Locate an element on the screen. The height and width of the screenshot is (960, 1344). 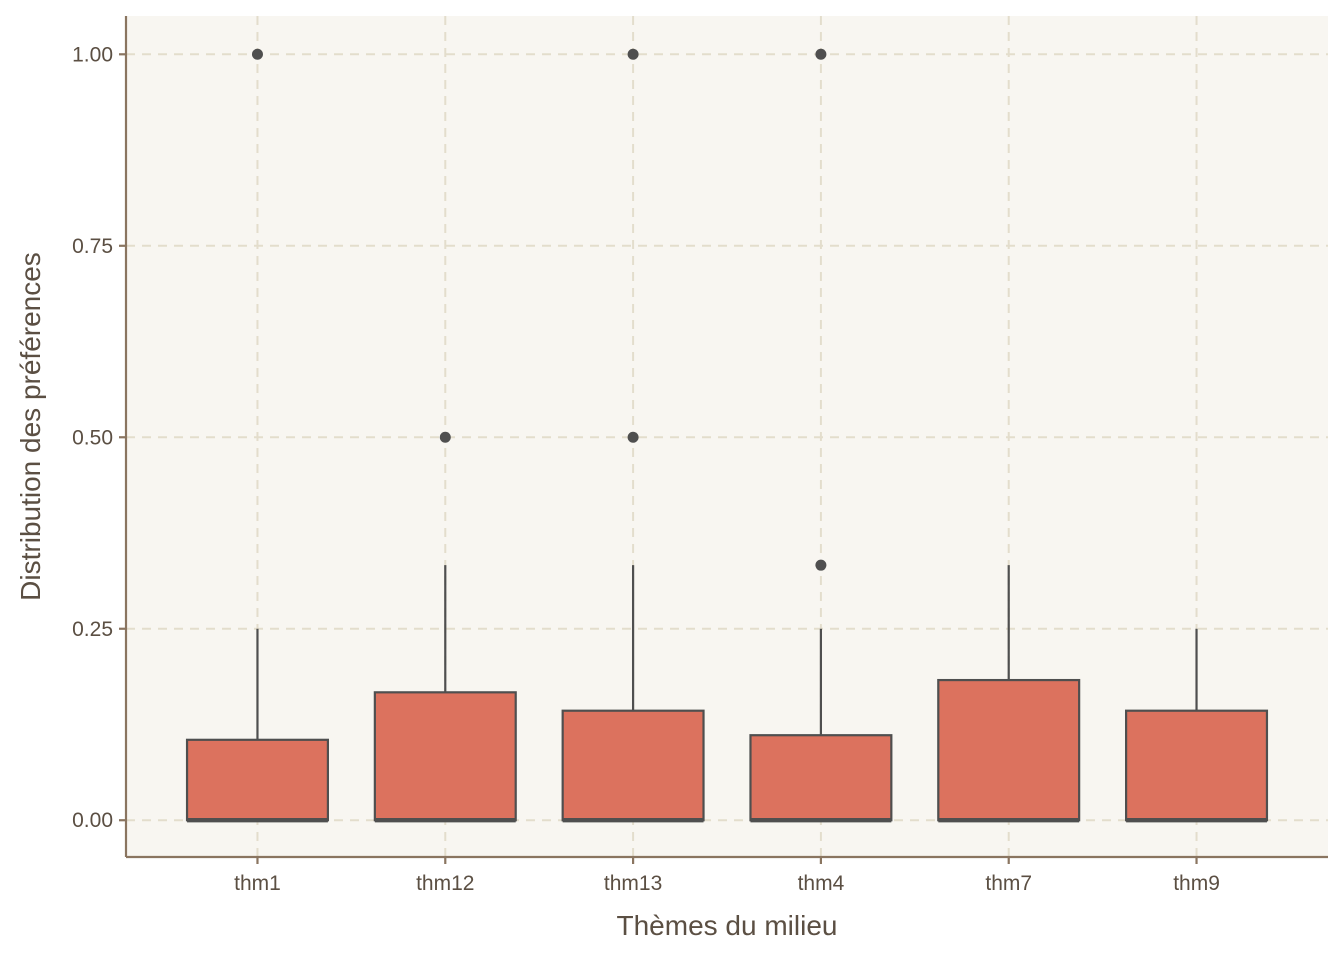
y-tick-label: 1.00 is located at coordinates (92, 54).